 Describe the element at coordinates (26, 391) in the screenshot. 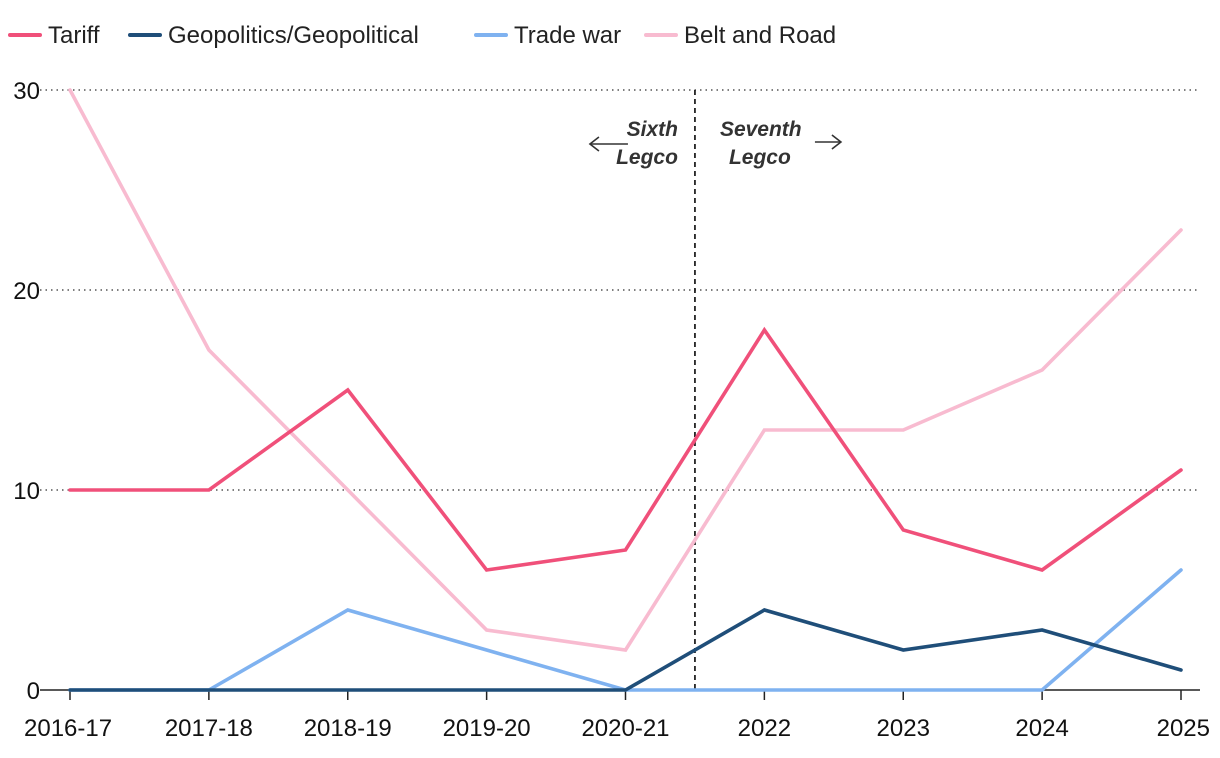

I see `y-axis-ticks: 0 10 20 30` at that location.